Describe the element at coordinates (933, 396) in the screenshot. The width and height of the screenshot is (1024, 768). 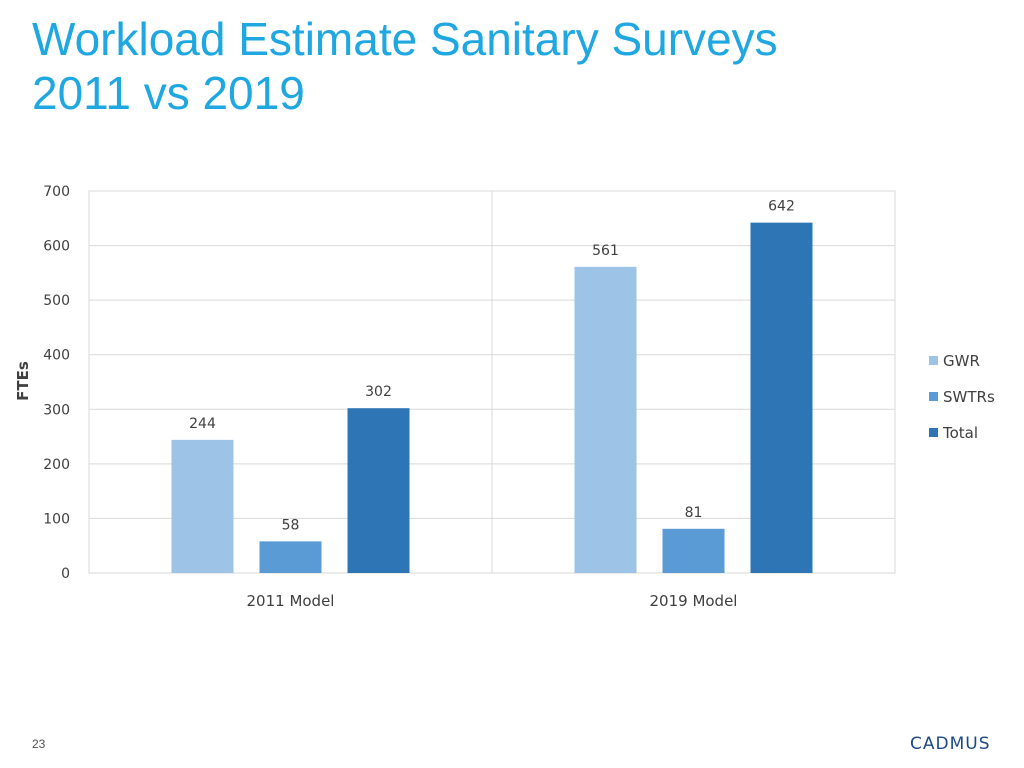
I see `legend-swatch-swtrs` at that location.